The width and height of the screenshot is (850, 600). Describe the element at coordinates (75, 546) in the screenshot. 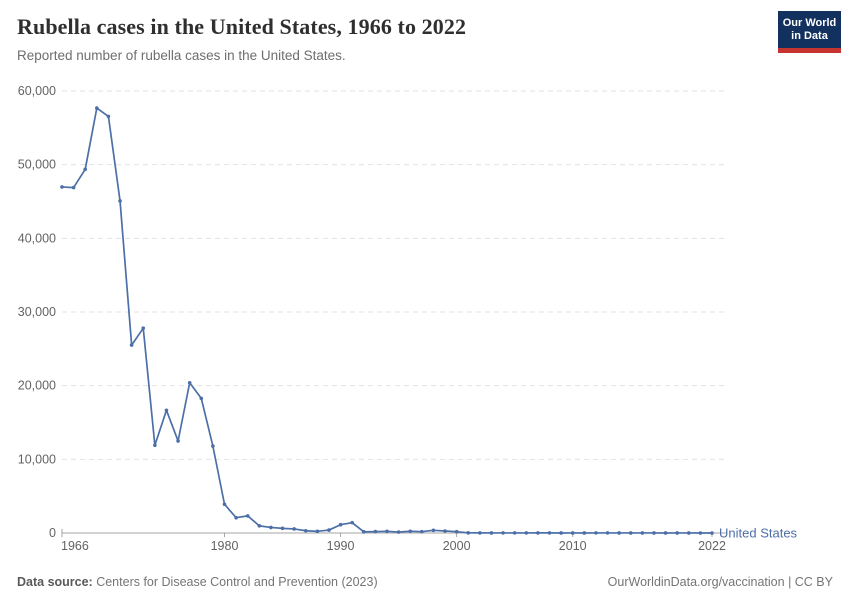

I see `x-tick-label: 1966` at that location.